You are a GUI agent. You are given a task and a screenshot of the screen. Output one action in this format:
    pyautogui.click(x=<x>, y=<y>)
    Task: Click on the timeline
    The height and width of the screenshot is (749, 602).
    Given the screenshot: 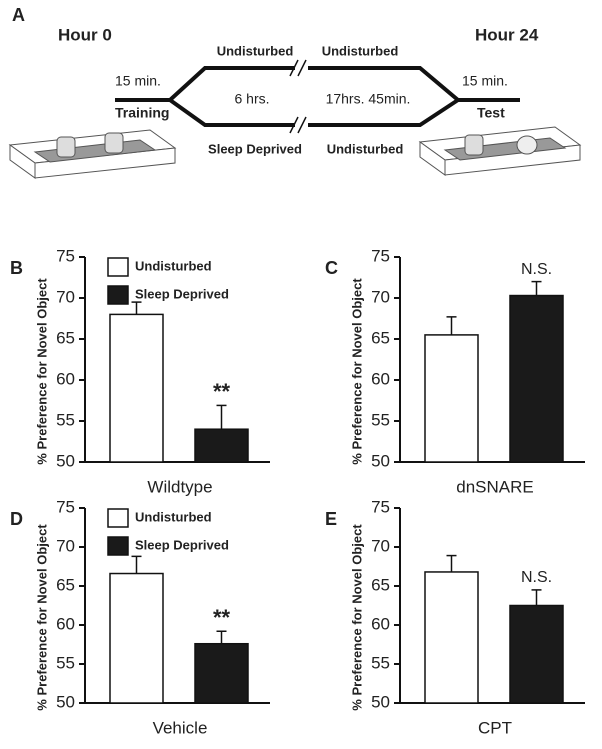 What is the action you would take?
    pyautogui.click(x=317, y=96)
    